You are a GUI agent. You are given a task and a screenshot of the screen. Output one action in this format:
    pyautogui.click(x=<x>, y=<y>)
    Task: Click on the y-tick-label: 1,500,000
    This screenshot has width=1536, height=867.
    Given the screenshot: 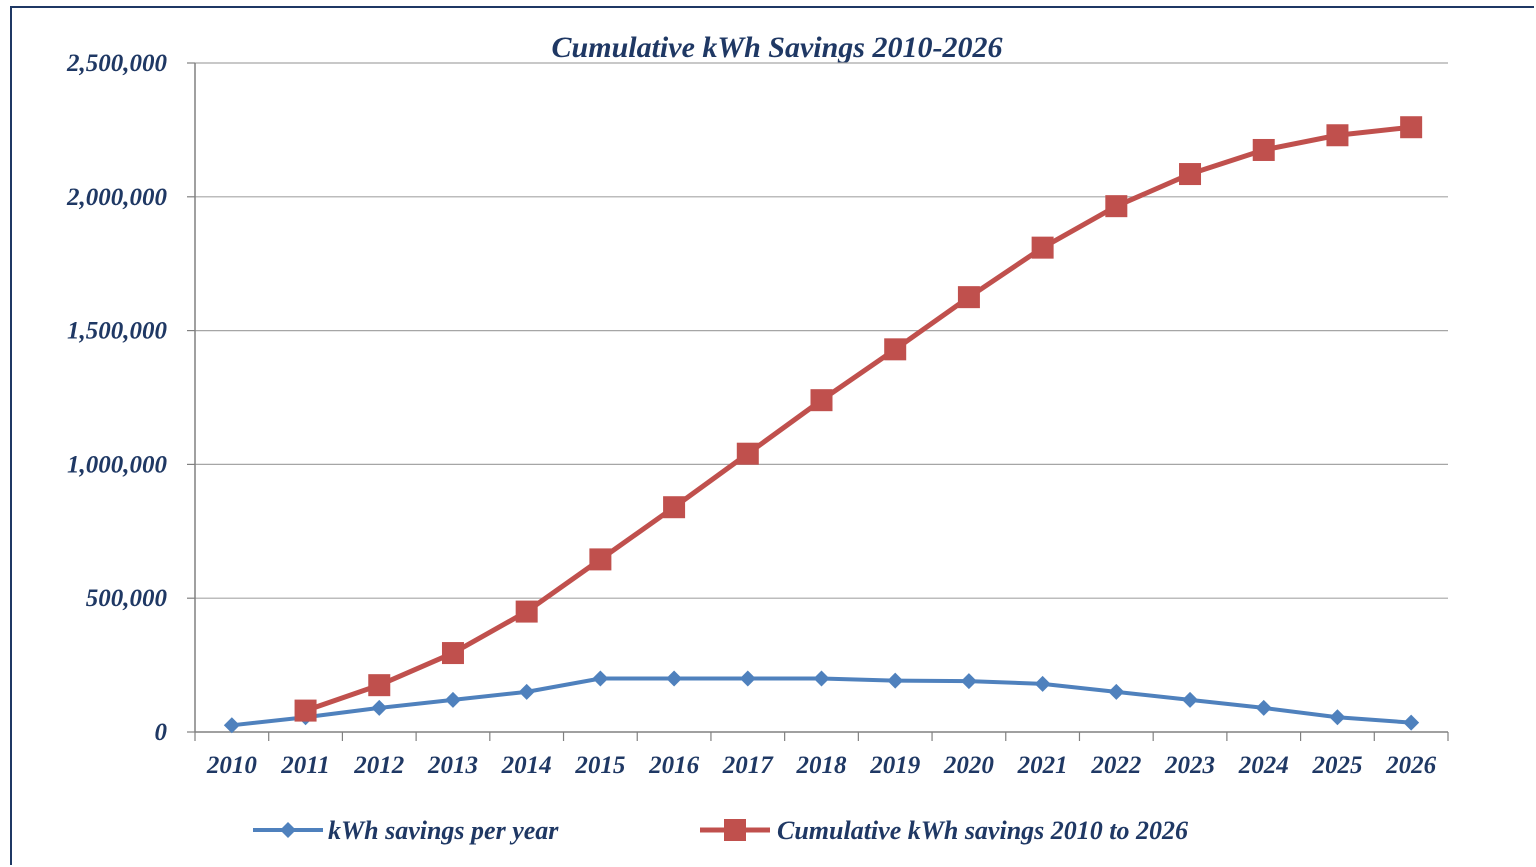 What is the action you would take?
    pyautogui.click(x=117, y=331)
    